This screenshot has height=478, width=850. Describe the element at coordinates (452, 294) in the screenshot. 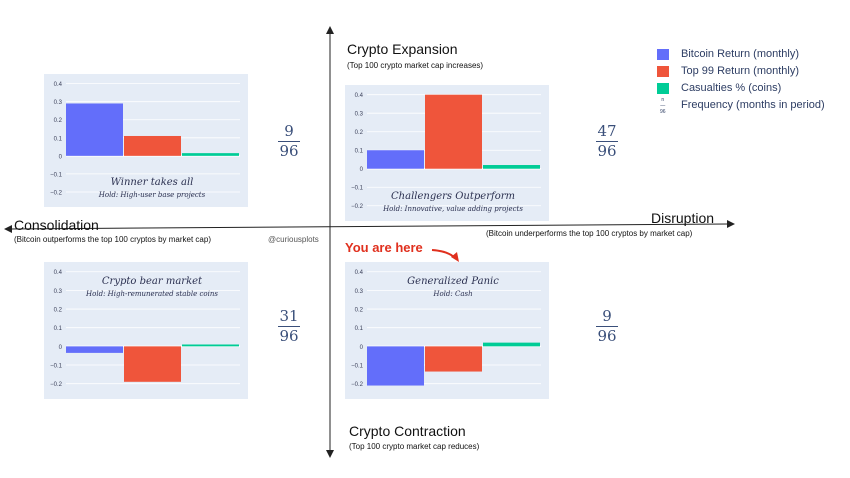

I see `chart-subtitle: Hold: Cash` at that location.